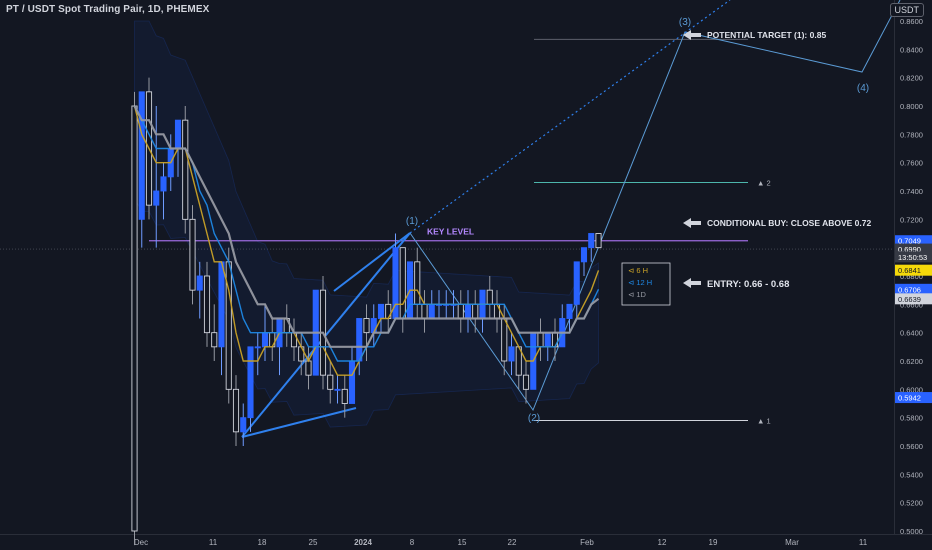 Image resolution: width=932 pixels, height=550 pixels. What do you see at coordinates (640, 282) in the screenshot?
I see `ma-box-label: ⊲ 12 H` at bounding box center [640, 282].